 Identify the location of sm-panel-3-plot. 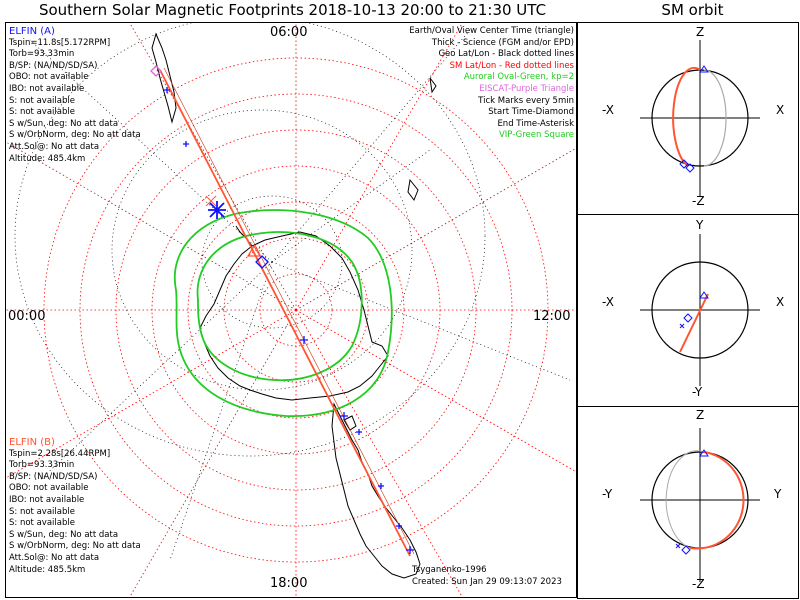
(700, 505).